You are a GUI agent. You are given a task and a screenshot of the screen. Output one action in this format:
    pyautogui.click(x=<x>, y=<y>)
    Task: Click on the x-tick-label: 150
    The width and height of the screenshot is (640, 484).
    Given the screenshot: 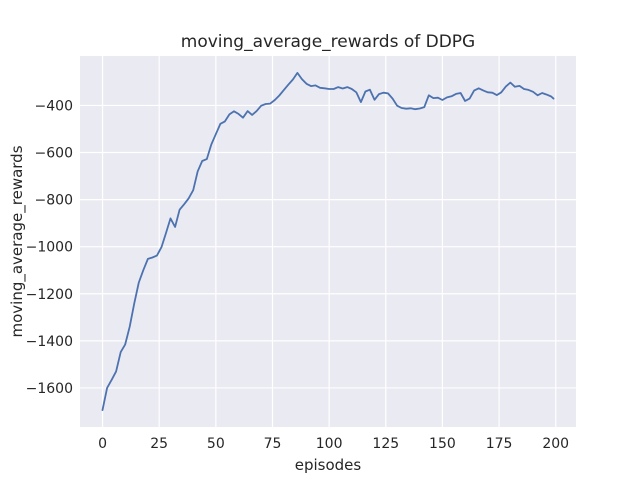 What is the action you would take?
    pyautogui.click(x=442, y=444)
    